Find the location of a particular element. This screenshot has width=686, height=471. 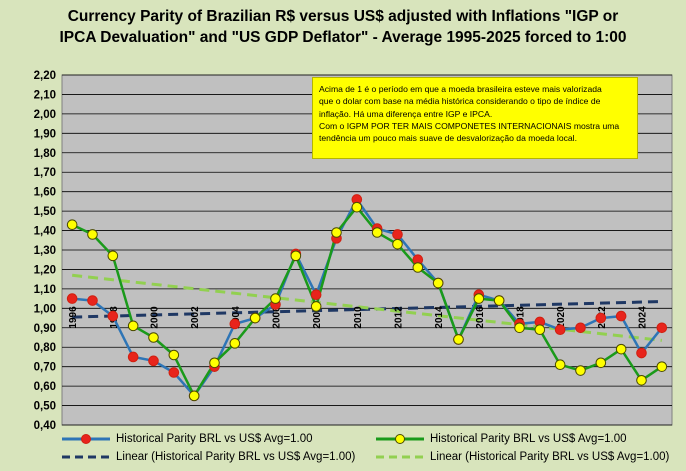

y-tick-label: 1,80 is located at coordinates (45, 154).